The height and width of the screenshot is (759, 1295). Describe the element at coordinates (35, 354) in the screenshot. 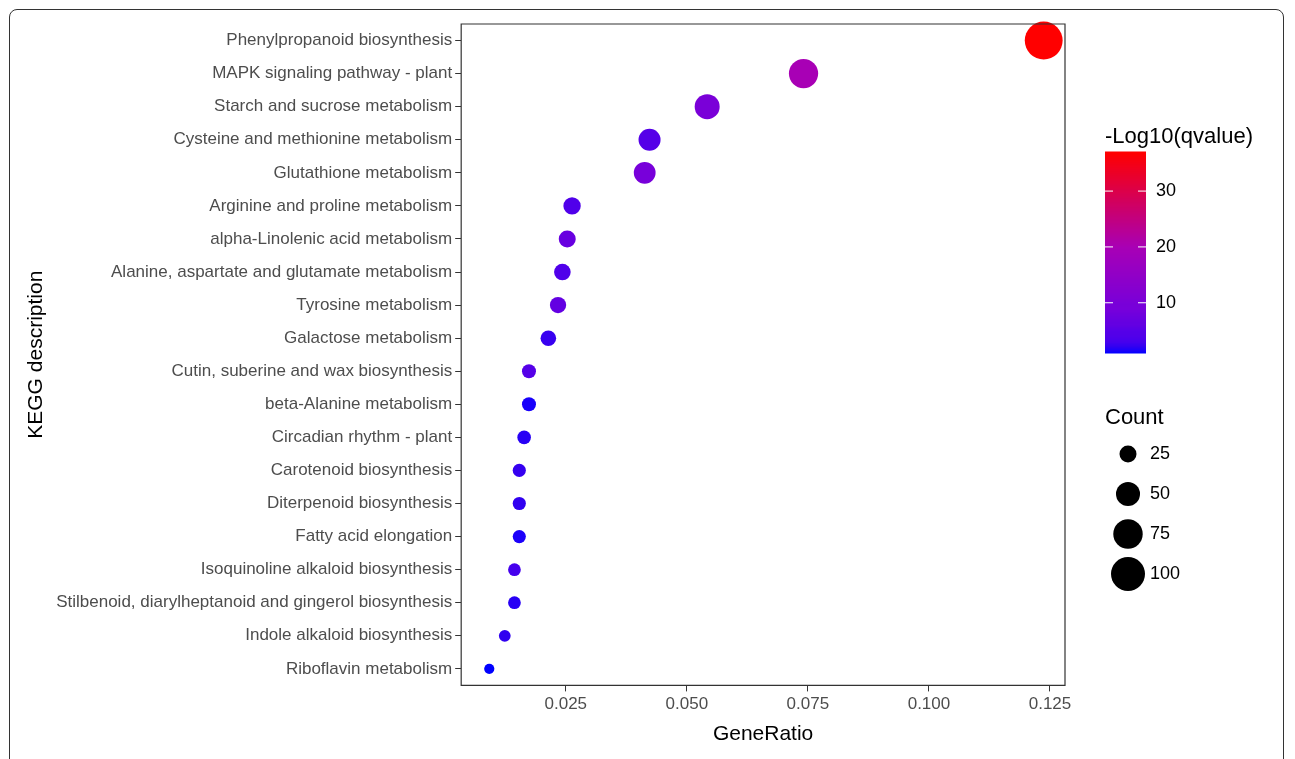

I see `y-axis-title: KEGG description` at that location.